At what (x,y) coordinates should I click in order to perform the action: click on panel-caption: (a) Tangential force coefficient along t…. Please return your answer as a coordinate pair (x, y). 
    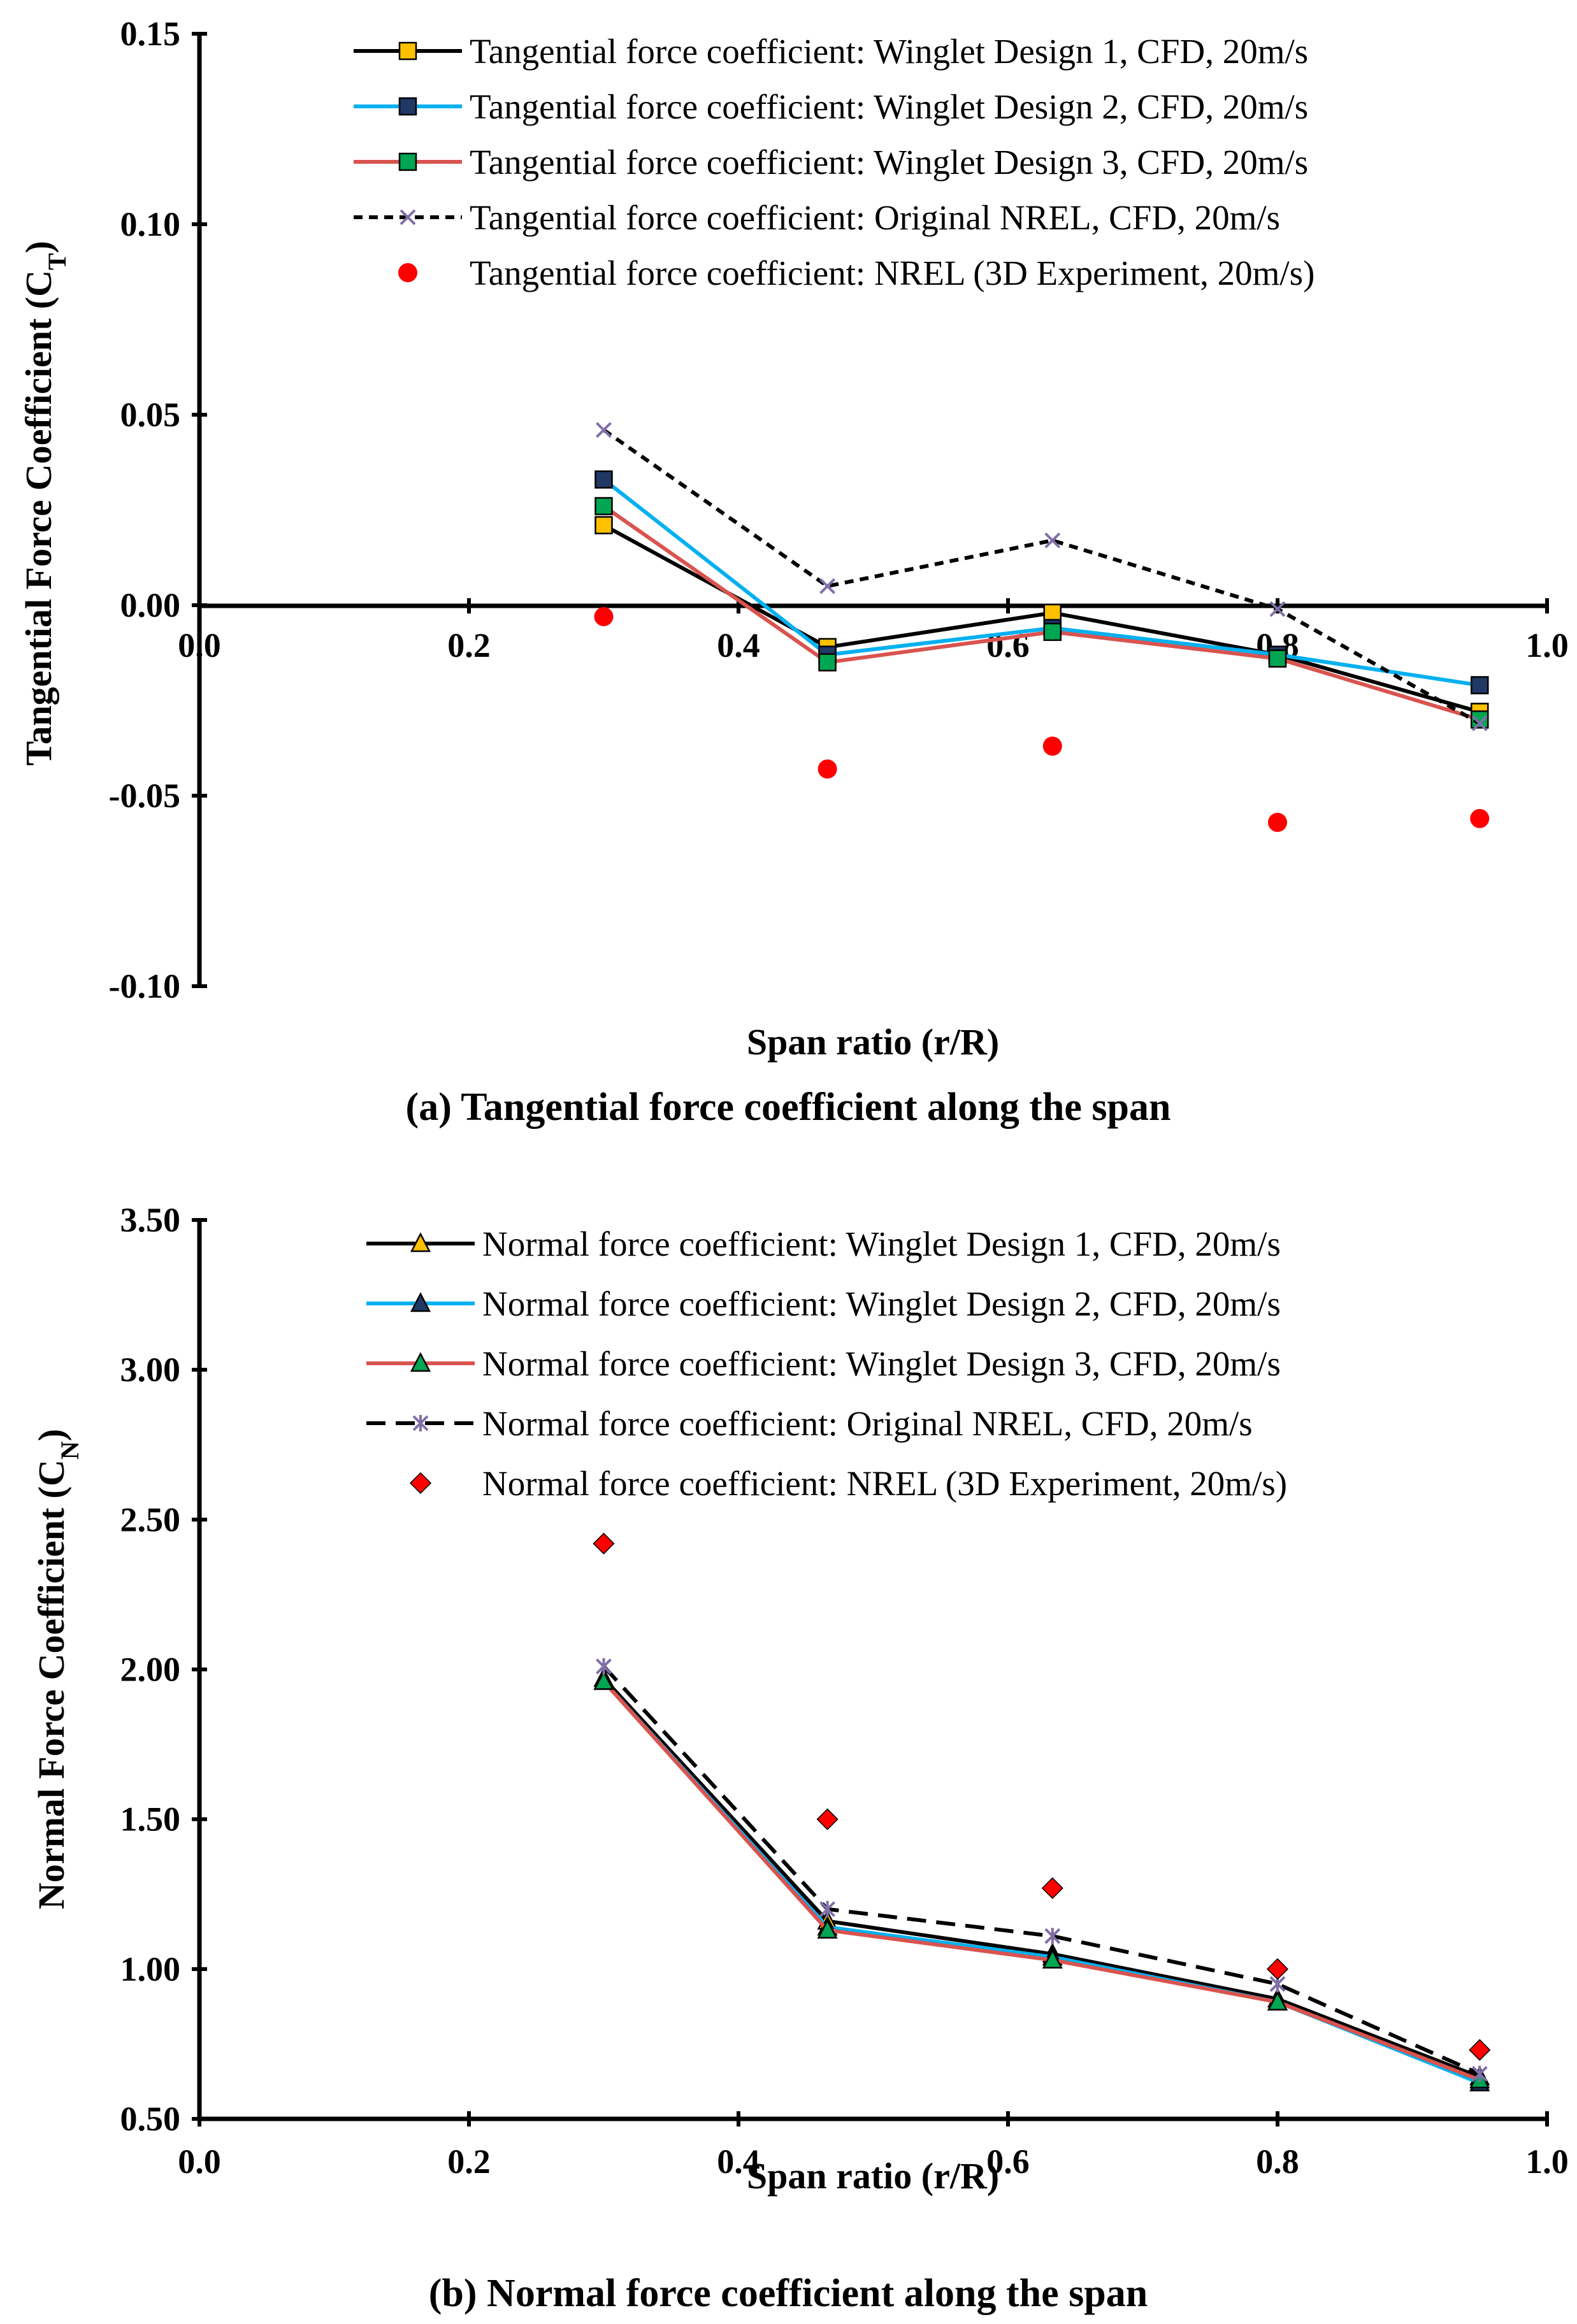
    Looking at the image, I should click on (788, 1107).